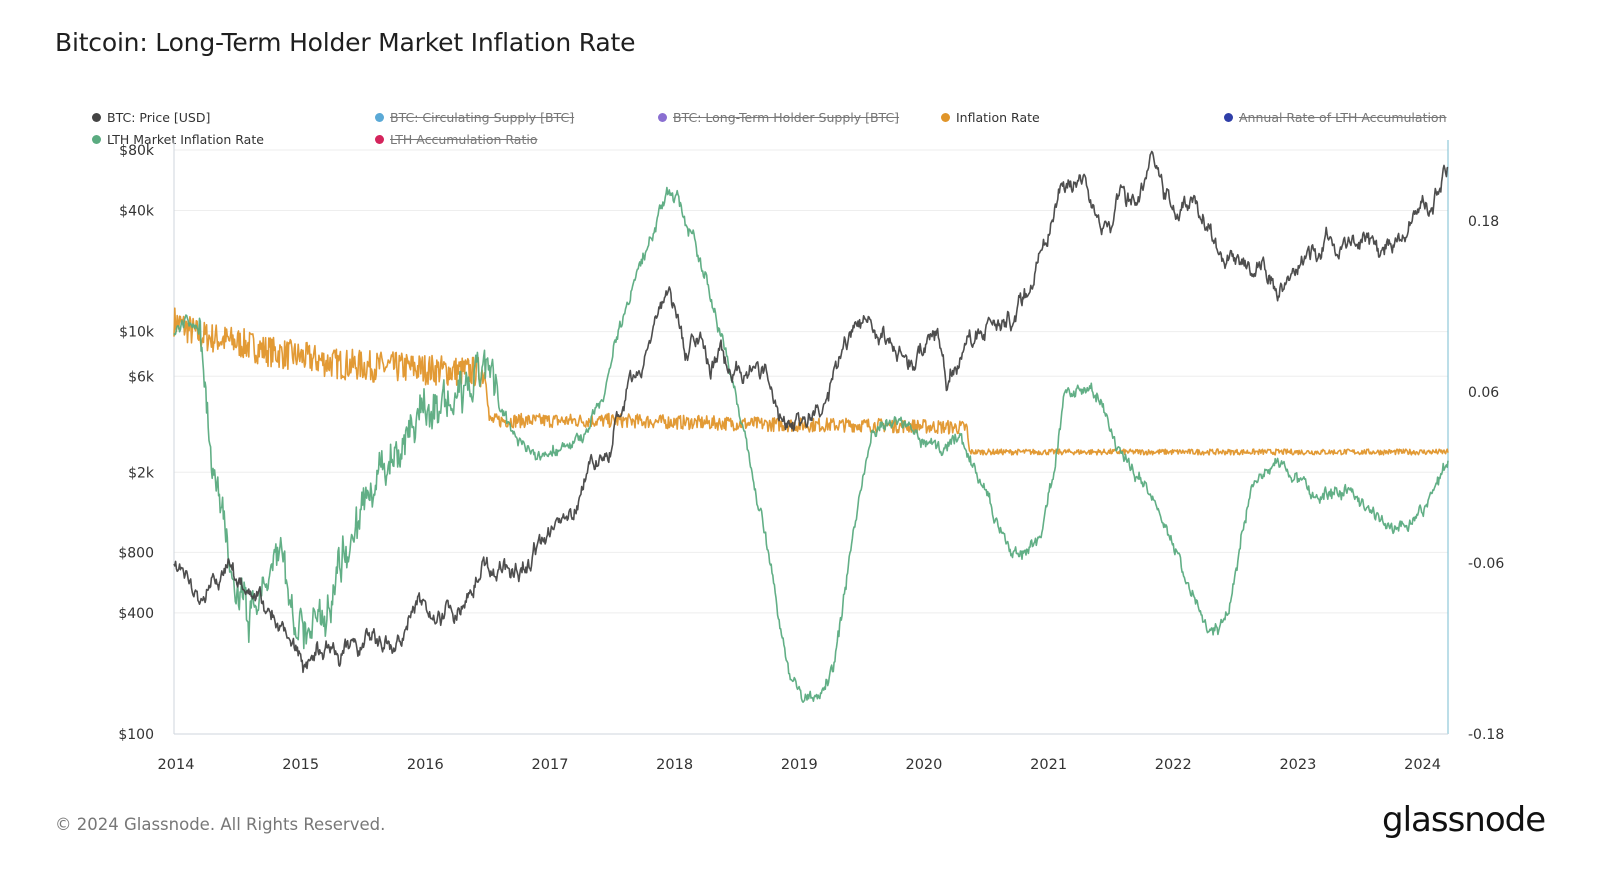 The height and width of the screenshot is (896, 1600). I want to click on y-left-tick-label: $2k, so click(141, 473).